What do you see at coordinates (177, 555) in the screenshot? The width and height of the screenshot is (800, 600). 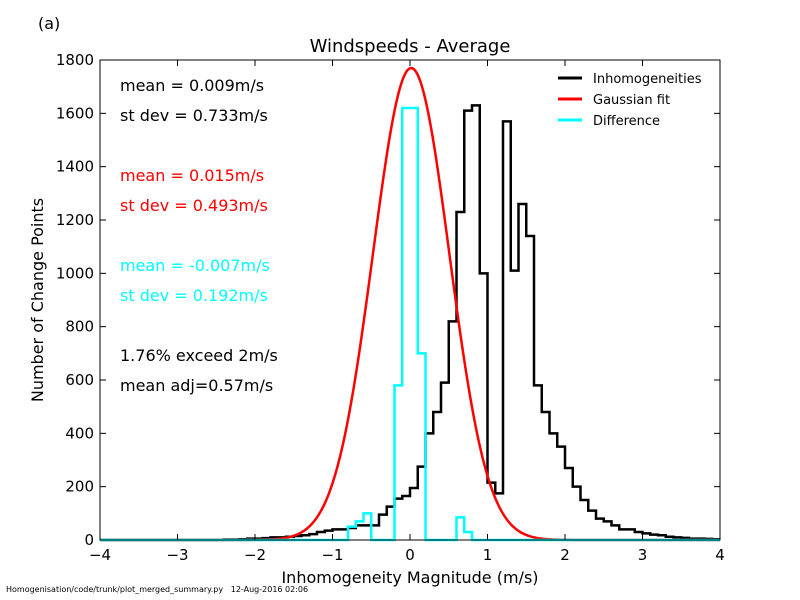 I see `x-tick-label: −3` at bounding box center [177, 555].